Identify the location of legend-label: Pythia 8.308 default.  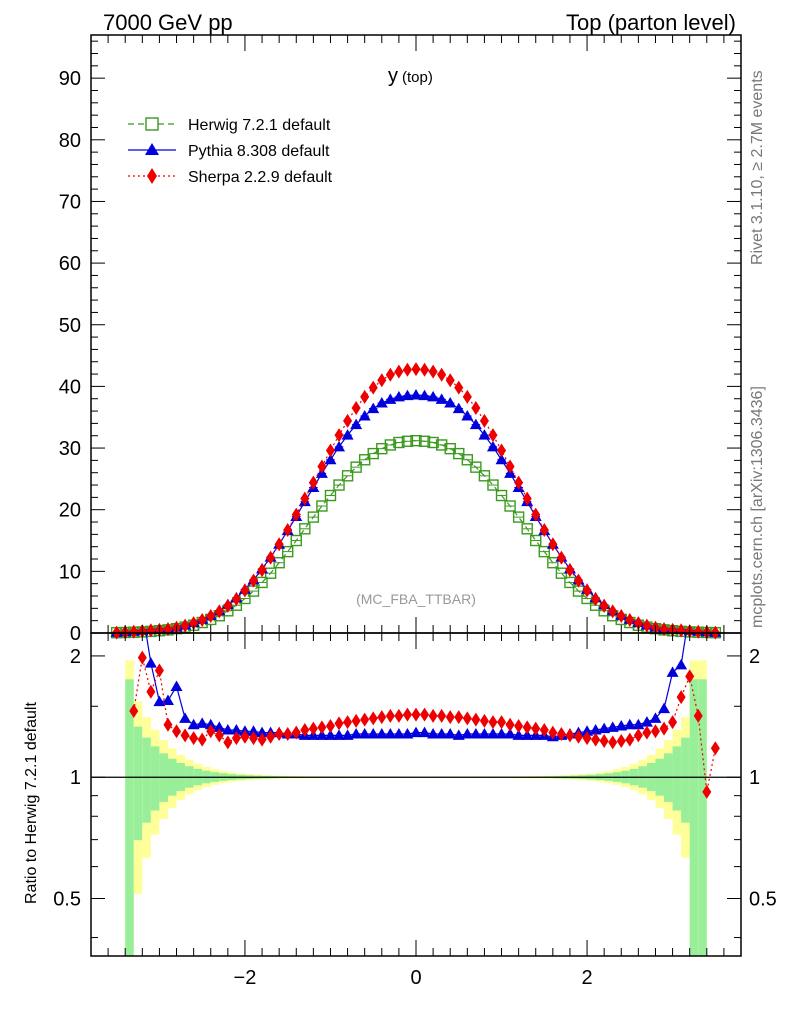
(259, 151).